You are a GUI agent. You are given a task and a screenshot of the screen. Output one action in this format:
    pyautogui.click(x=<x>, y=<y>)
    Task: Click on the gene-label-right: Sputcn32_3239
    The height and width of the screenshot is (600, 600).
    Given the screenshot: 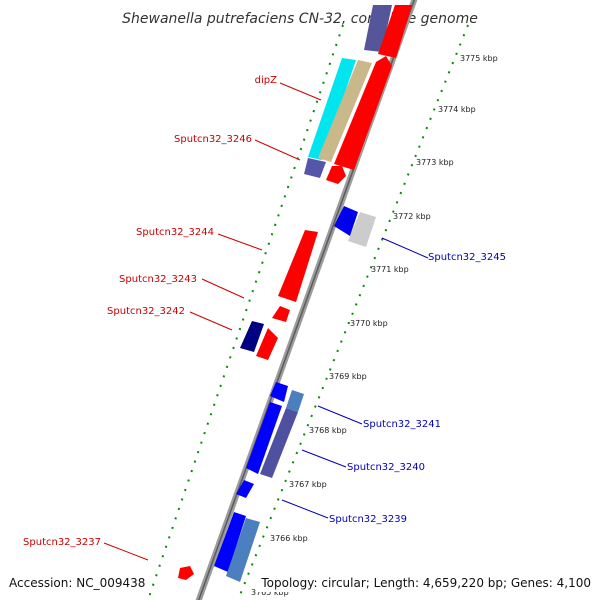 What is the action you would take?
    pyautogui.click(x=368, y=519)
    